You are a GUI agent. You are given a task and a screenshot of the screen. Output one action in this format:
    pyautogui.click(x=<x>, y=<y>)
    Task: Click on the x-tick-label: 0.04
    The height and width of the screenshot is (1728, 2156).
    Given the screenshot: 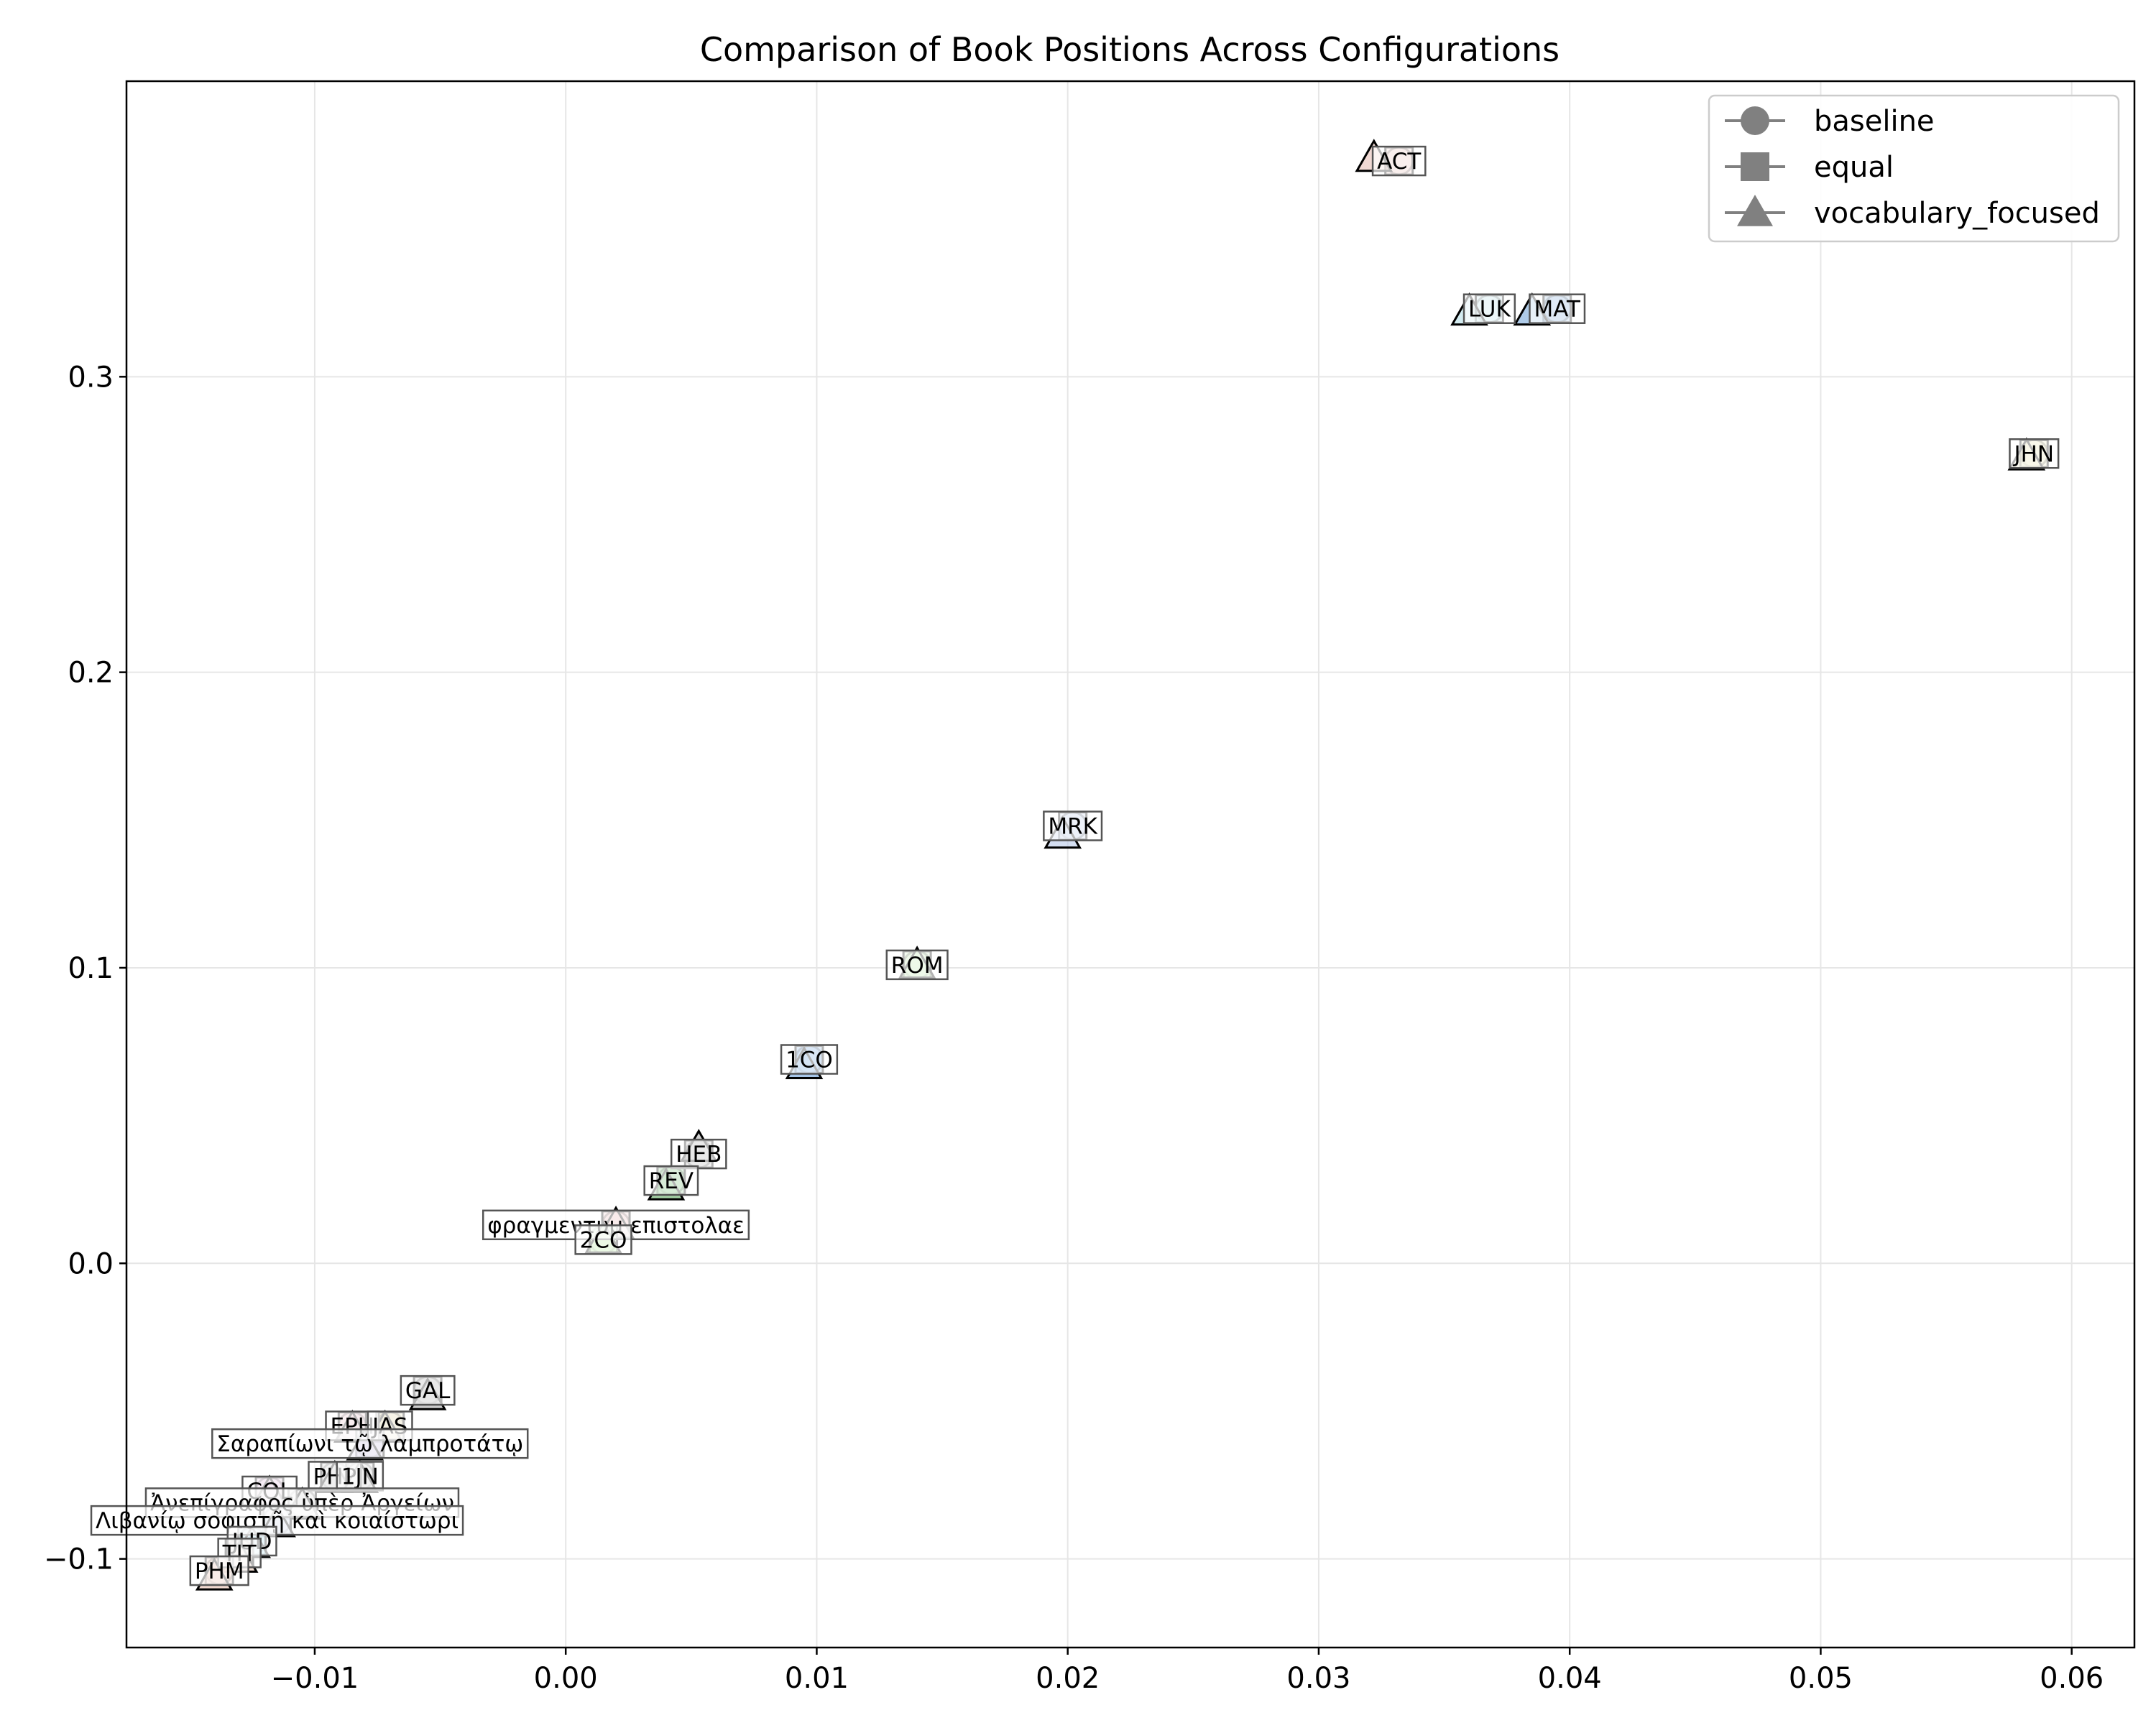 What is the action you would take?
    pyautogui.click(x=1570, y=1679)
    